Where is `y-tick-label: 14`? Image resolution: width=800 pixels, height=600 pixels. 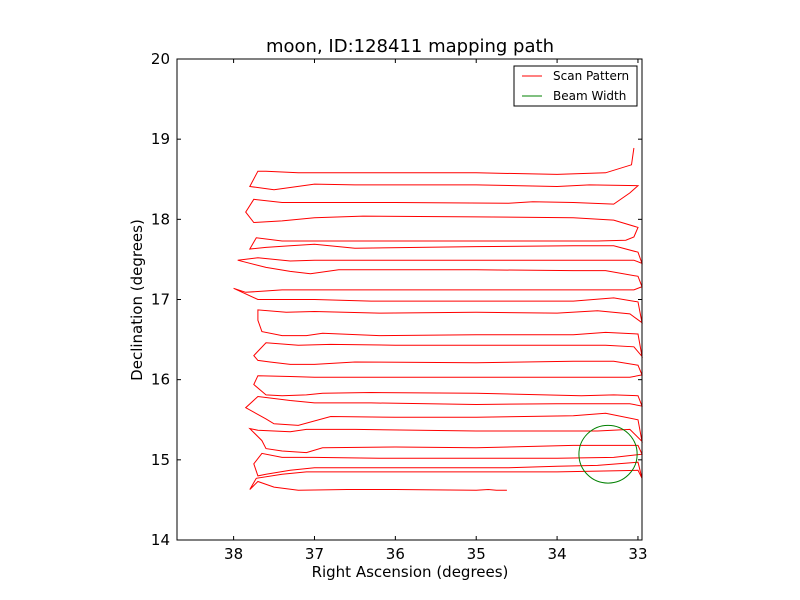
y-tick-label: 14 is located at coordinates (160, 540).